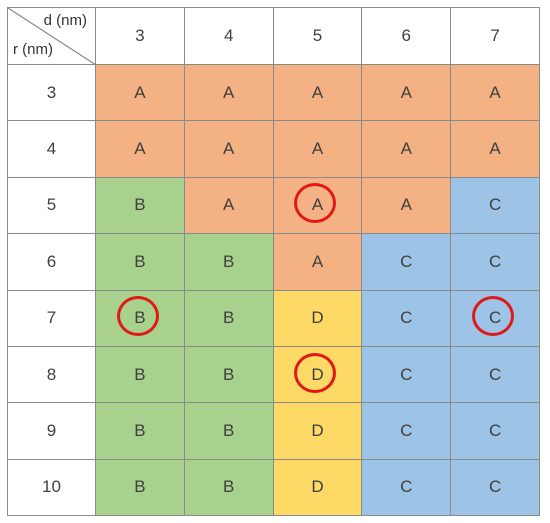 The height and width of the screenshot is (523, 550). Describe the element at coordinates (51, 205) in the screenshot. I see `row-header: 5` at that location.